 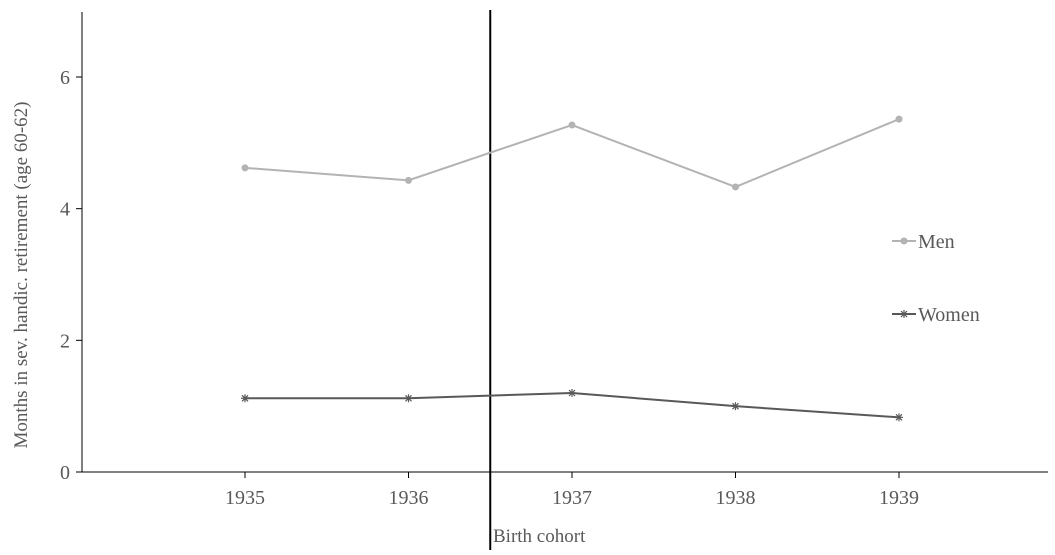 What do you see at coordinates (904, 241) in the screenshot?
I see `legend-marker-men` at bounding box center [904, 241].